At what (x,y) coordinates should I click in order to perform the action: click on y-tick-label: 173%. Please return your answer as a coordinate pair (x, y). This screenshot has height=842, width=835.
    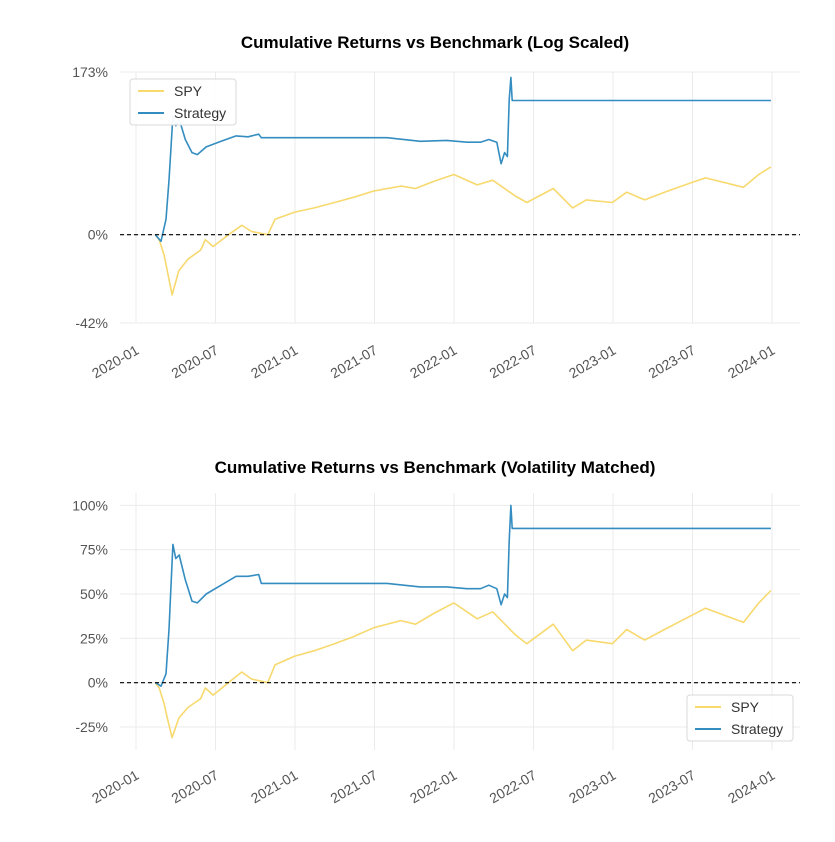
    Looking at the image, I should click on (90, 72).